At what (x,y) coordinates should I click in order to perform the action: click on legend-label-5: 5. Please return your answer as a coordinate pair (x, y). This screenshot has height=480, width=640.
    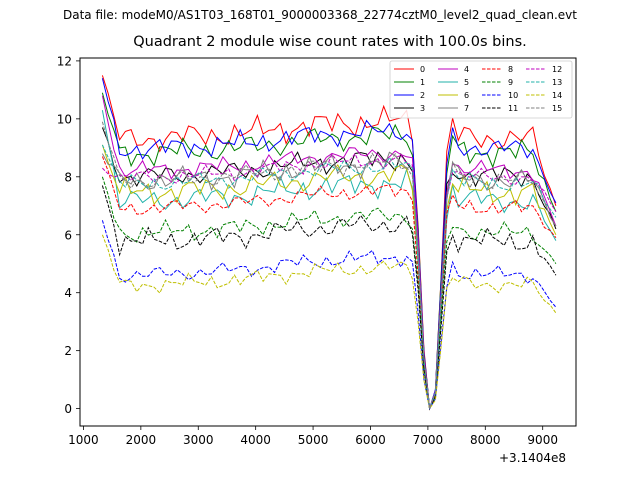
    Looking at the image, I should click on (466, 82).